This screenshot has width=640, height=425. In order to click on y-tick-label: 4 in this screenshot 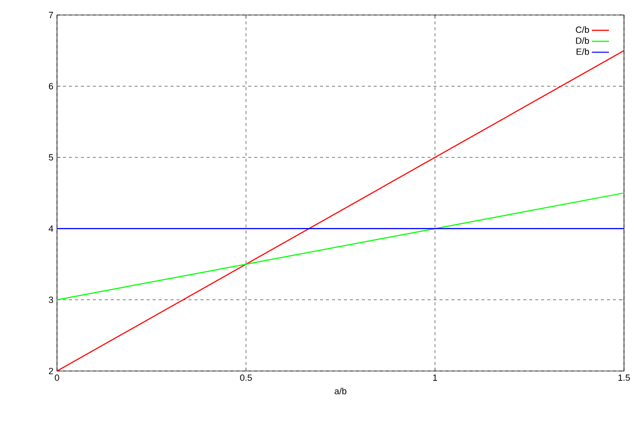, I will do `click(51, 229)`.